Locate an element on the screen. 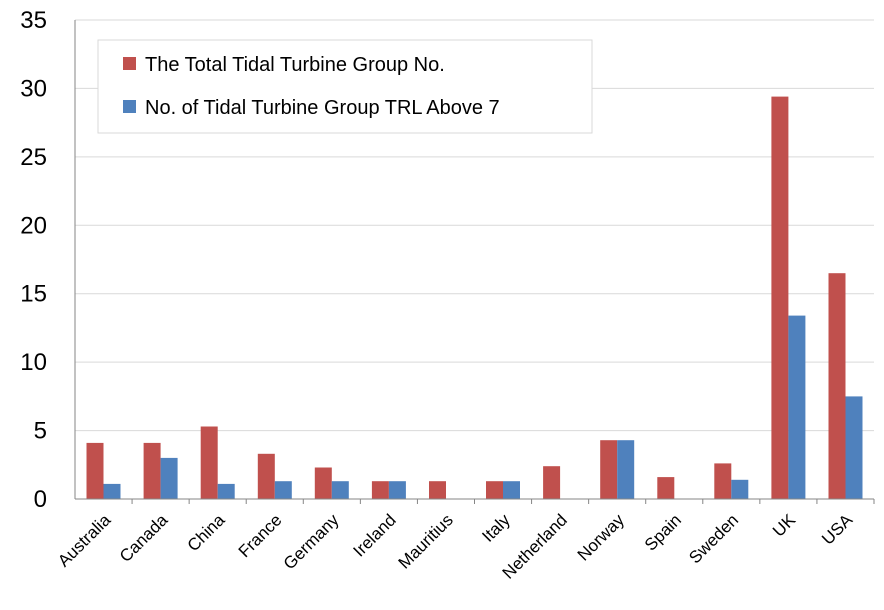 The image size is (884, 610). y-tick-label: 25 is located at coordinates (33, 157).